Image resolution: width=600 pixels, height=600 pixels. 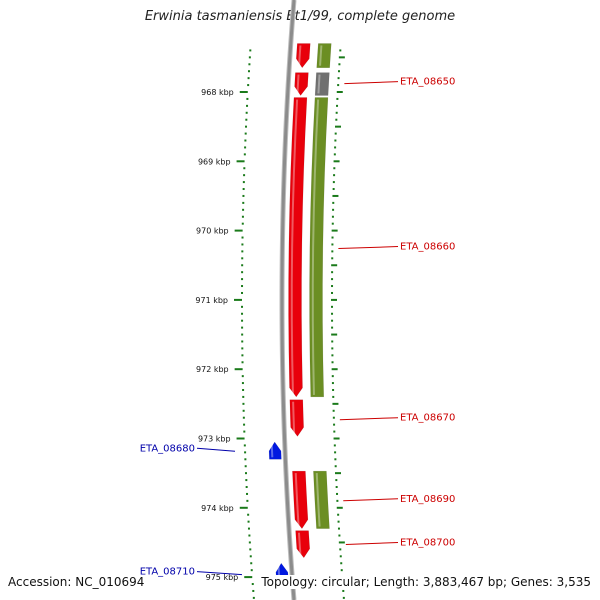 I want to click on gene-label: ETA_08710, so click(x=167, y=572).